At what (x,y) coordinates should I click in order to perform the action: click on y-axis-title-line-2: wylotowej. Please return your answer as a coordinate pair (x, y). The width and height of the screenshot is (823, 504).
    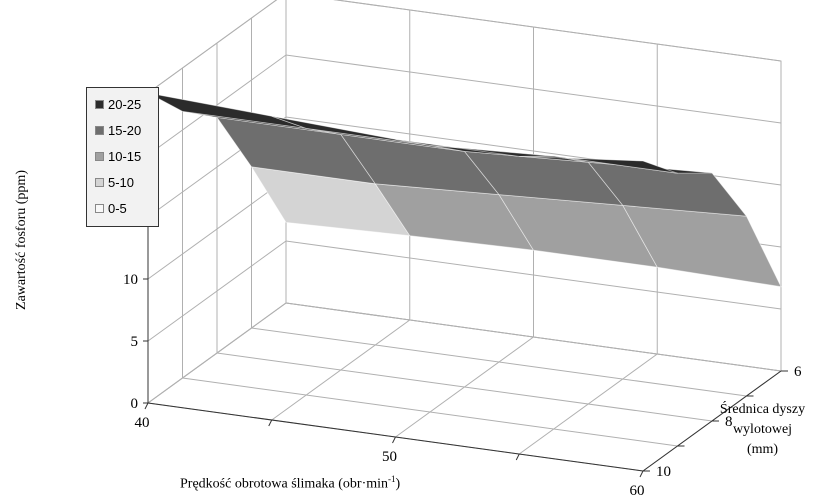
    Looking at the image, I should click on (762, 429).